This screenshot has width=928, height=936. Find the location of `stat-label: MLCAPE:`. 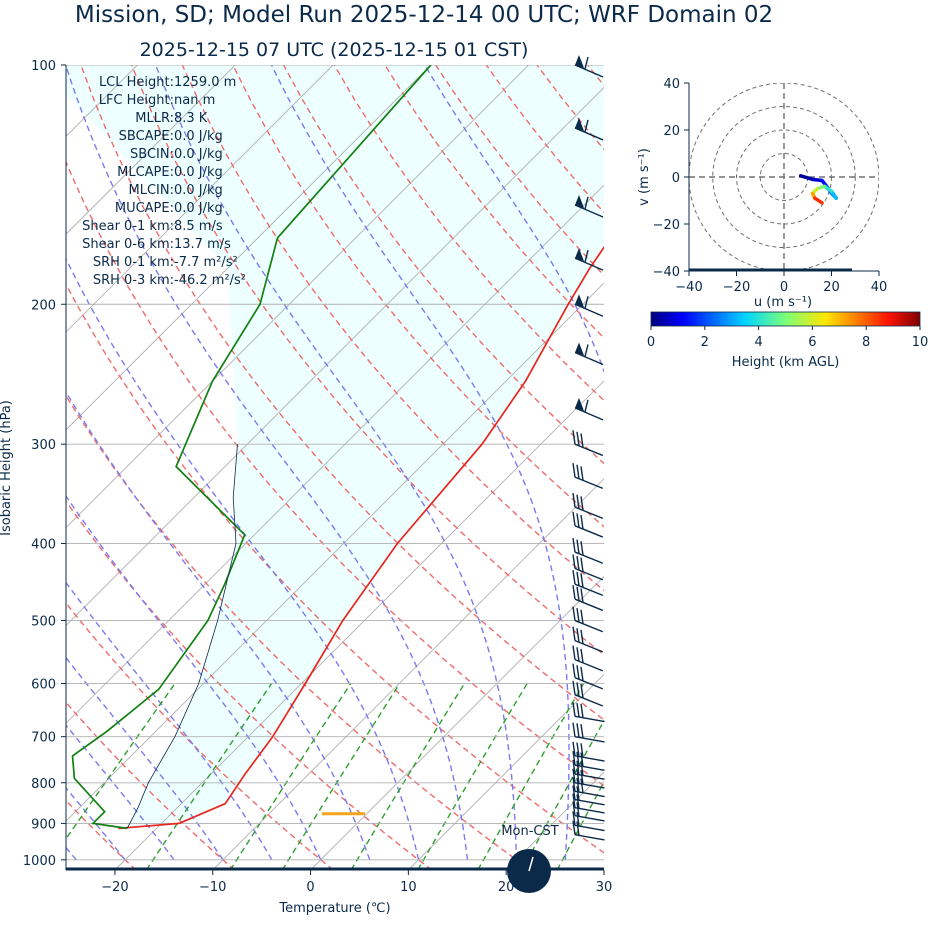

stat-label: MLCAPE: is located at coordinates (145, 172).